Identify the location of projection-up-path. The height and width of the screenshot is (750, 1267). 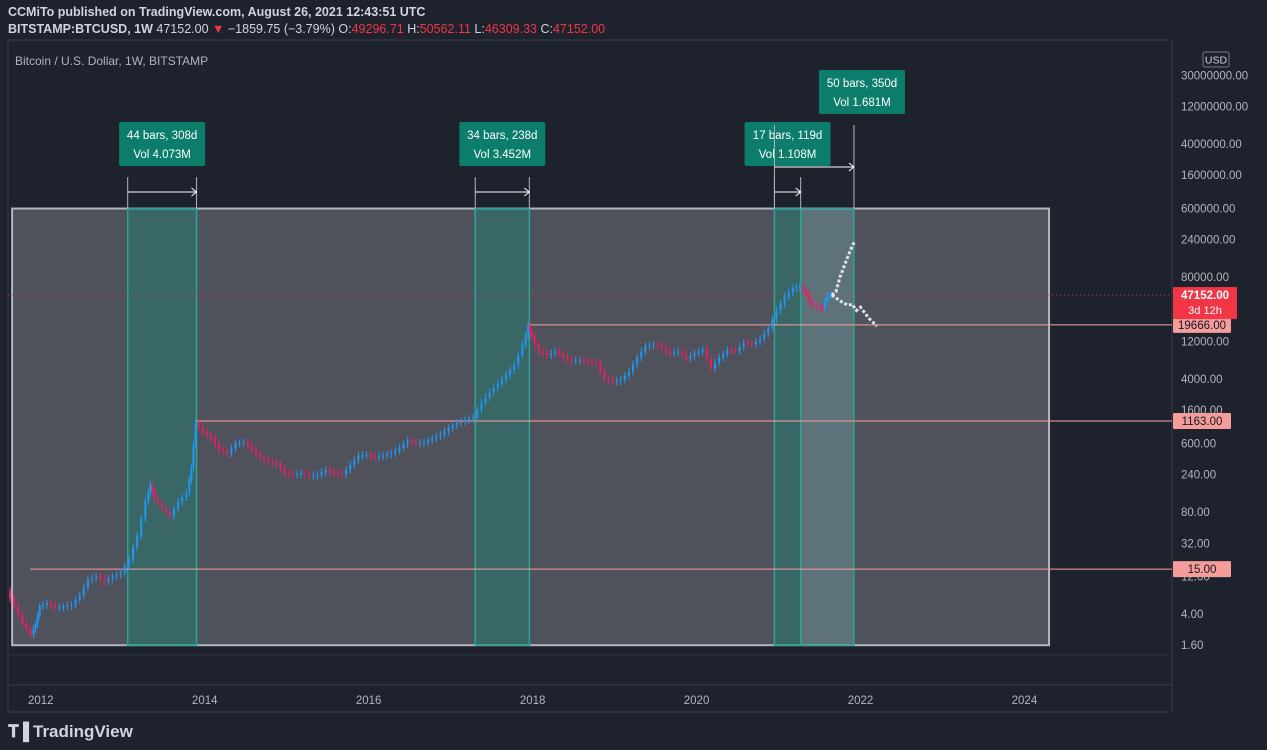
(843, 268).